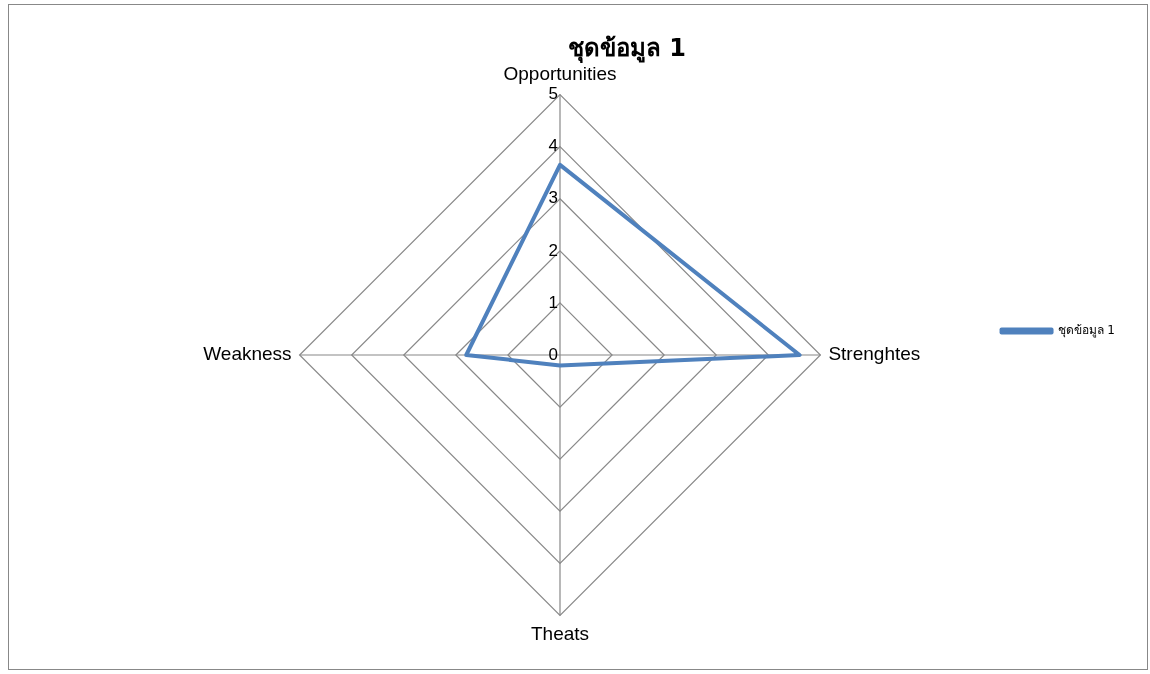 This screenshot has width=1150, height=674. Describe the element at coordinates (874, 354) in the screenshot. I see `spoke-label: Strenghtes` at that location.